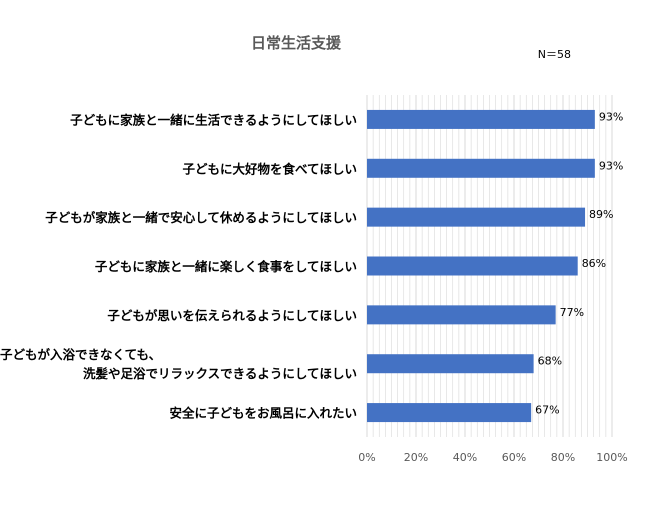 The height and width of the screenshot is (522, 668). Describe the element at coordinates (514, 457) in the screenshot. I see `x-tick-label: 60%` at that location.